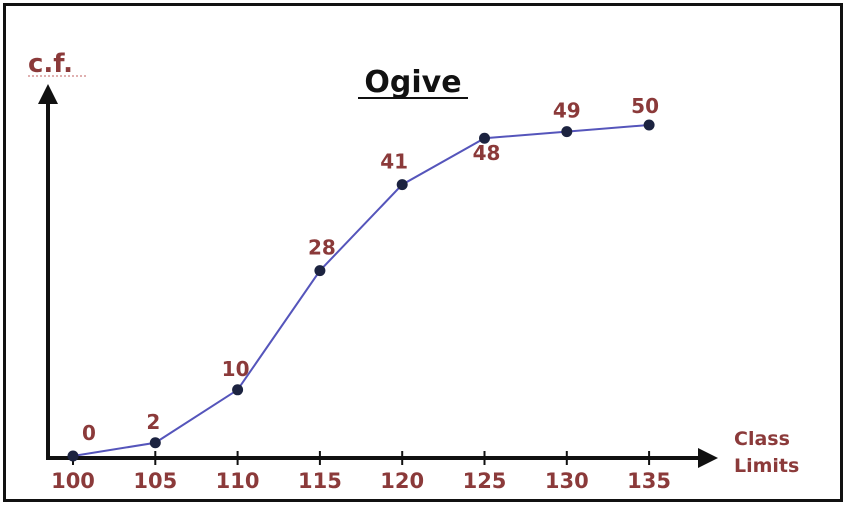  What do you see at coordinates (153, 422) in the screenshot?
I see `data-label: 2` at bounding box center [153, 422].